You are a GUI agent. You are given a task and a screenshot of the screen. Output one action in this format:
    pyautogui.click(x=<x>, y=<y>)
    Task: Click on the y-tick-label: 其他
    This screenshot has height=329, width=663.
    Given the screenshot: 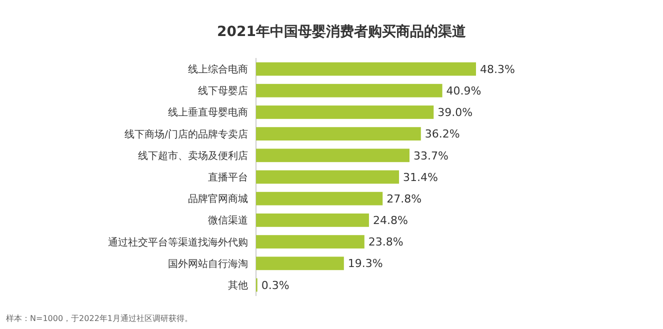 What is the action you would take?
    pyautogui.click(x=238, y=285)
    